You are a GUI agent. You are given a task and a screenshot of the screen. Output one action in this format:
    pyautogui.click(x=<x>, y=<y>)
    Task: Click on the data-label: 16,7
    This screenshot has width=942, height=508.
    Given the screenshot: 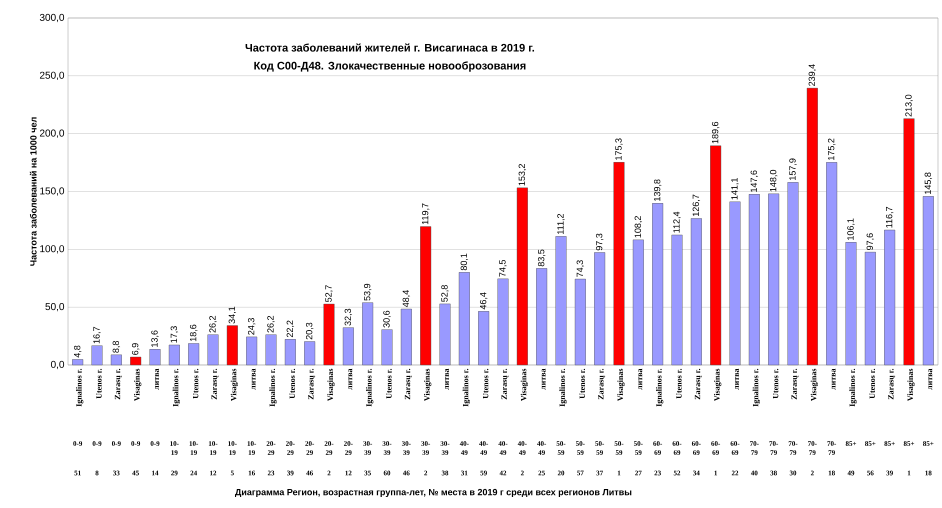 What is the action you would take?
    pyautogui.click(x=97, y=335)
    